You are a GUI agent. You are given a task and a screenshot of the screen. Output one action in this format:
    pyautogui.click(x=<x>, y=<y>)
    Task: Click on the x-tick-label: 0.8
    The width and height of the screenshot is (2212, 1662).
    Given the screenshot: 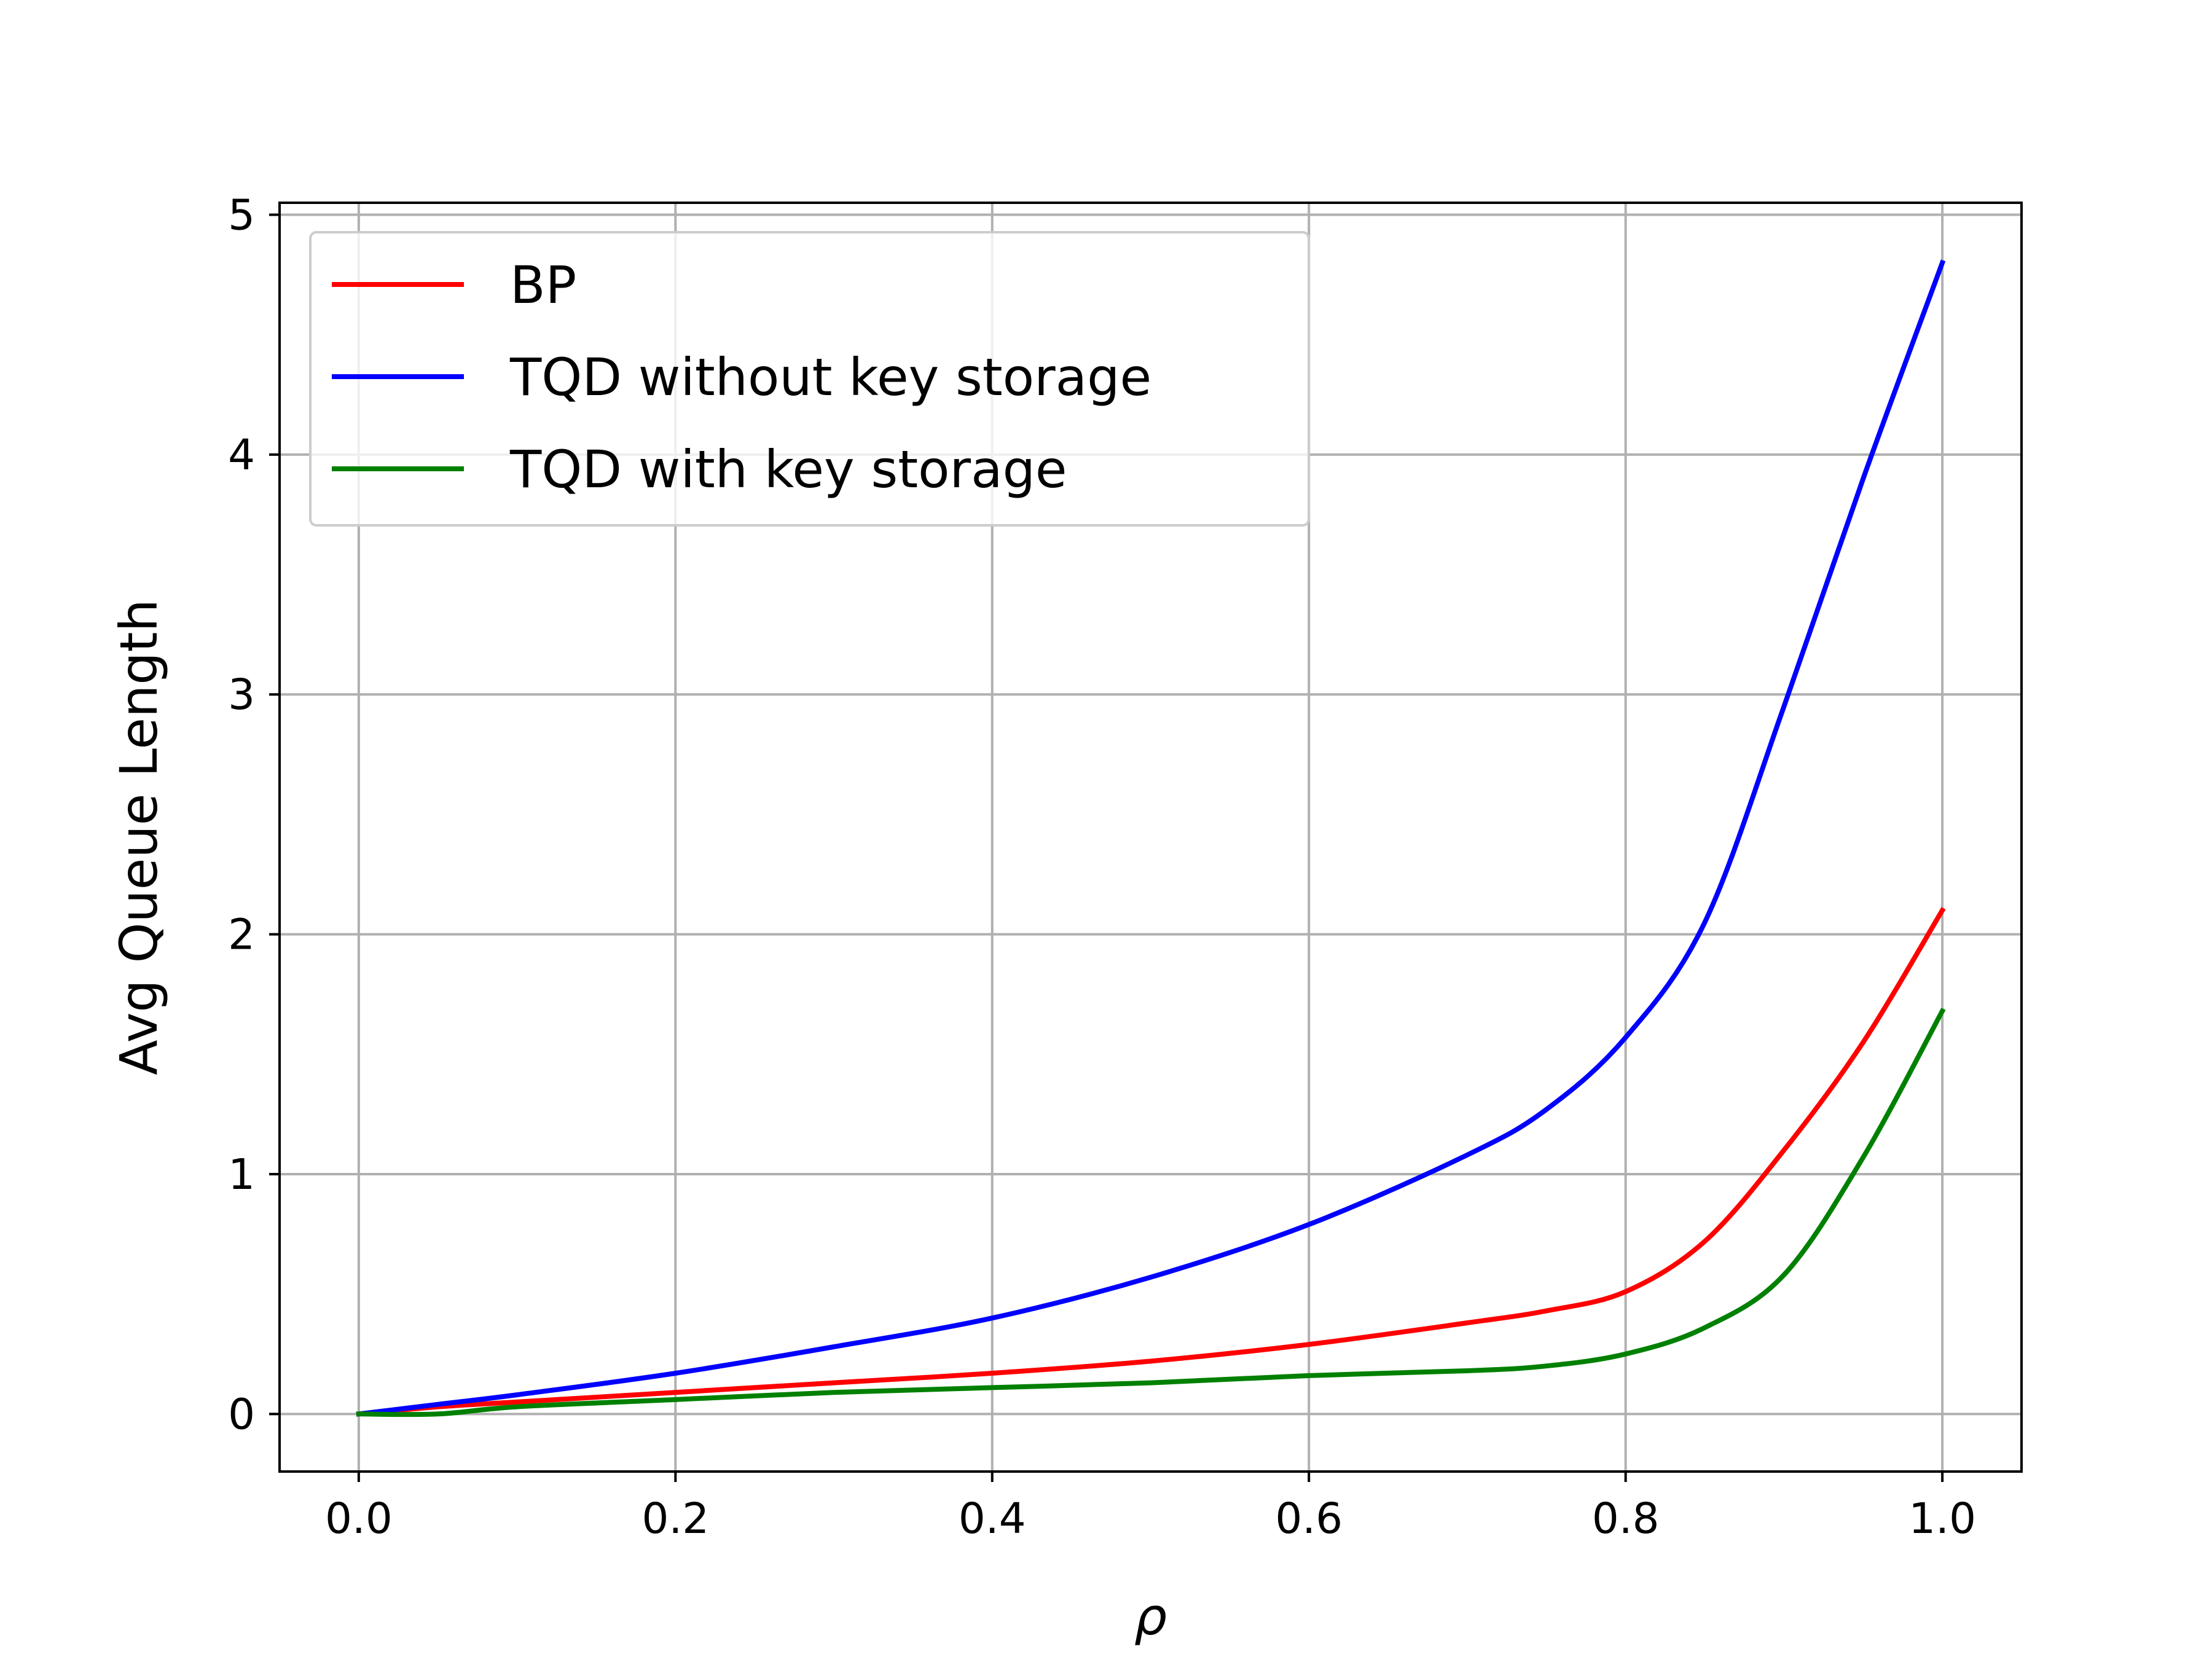 What is the action you would take?
    pyautogui.click(x=1626, y=1518)
    